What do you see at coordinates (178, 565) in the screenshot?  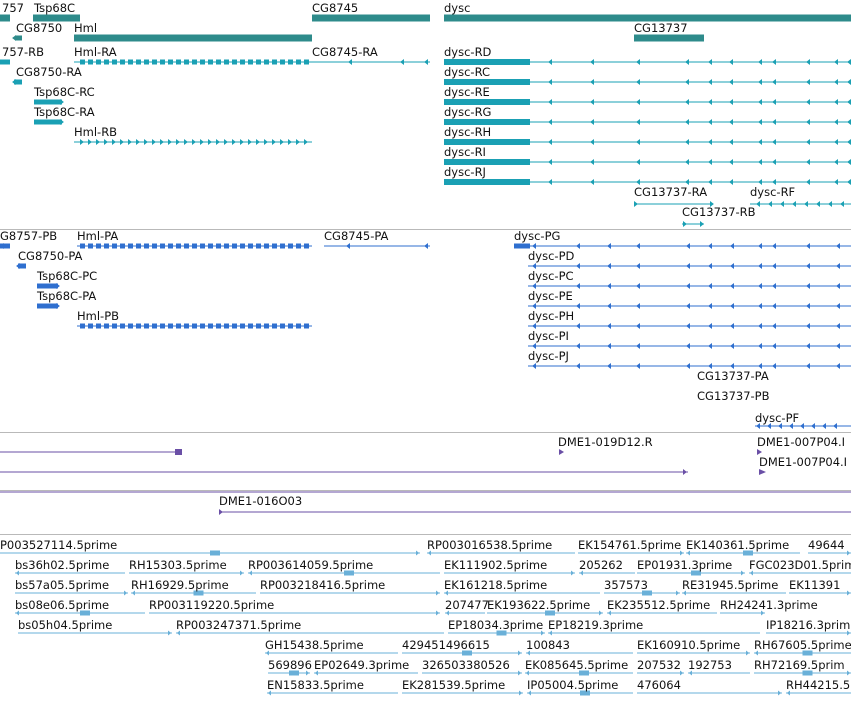 I see `est-label: RH15303.5prime` at bounding box center [178, 565].